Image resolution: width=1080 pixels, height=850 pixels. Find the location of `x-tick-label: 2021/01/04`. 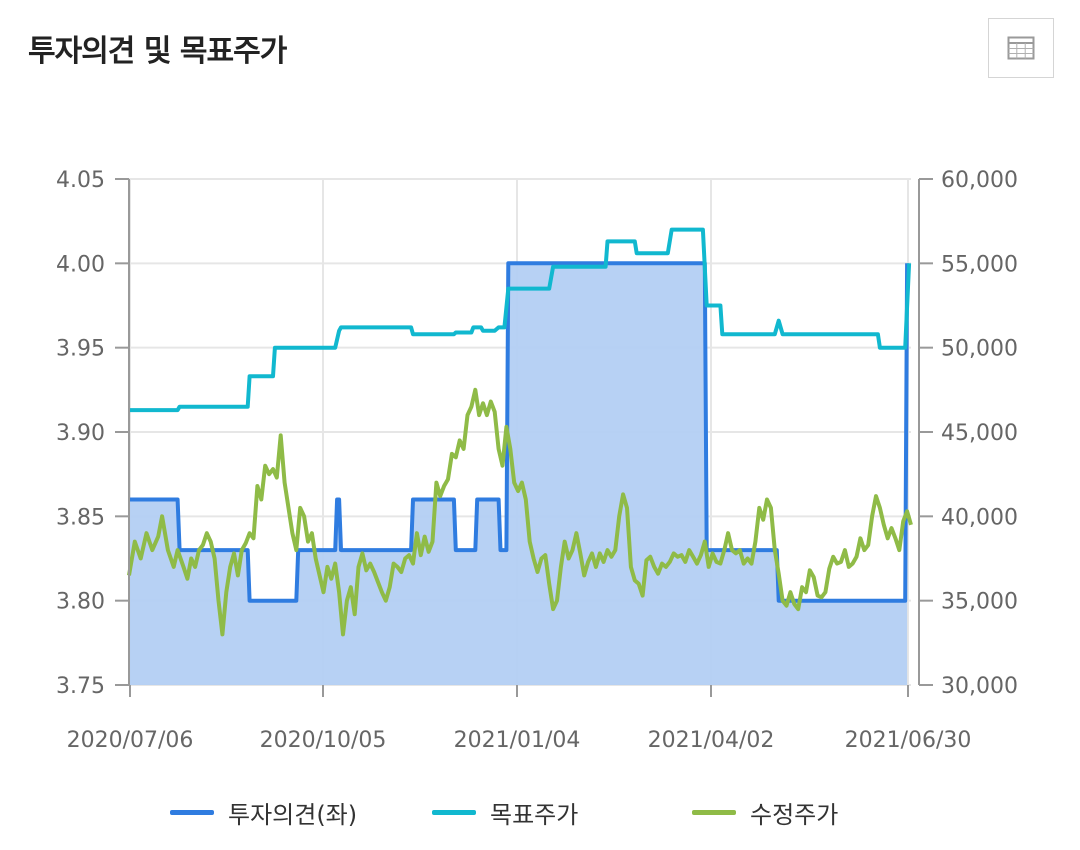

x-tick-label: 2021/01/04 is located at coordinates (517, 740).